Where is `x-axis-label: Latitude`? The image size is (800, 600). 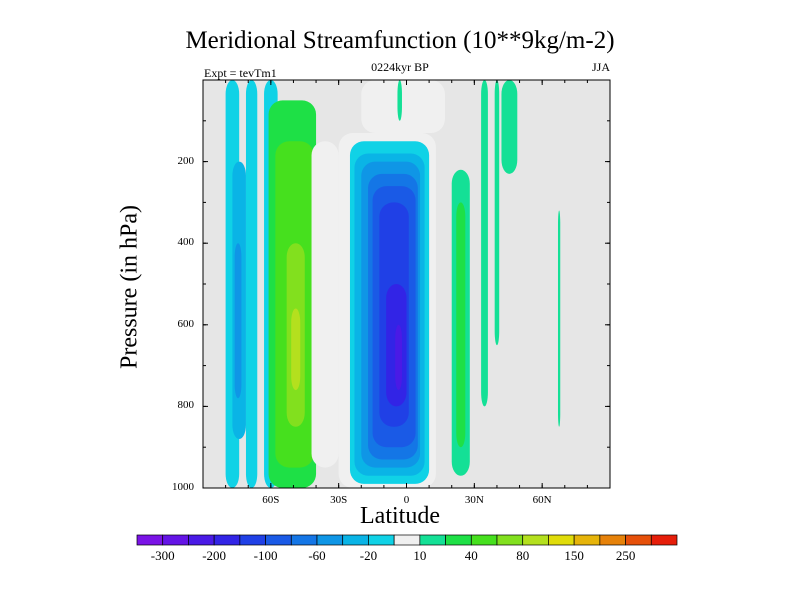 x-axis-label: Latitude is located at coordinates (400, 516).